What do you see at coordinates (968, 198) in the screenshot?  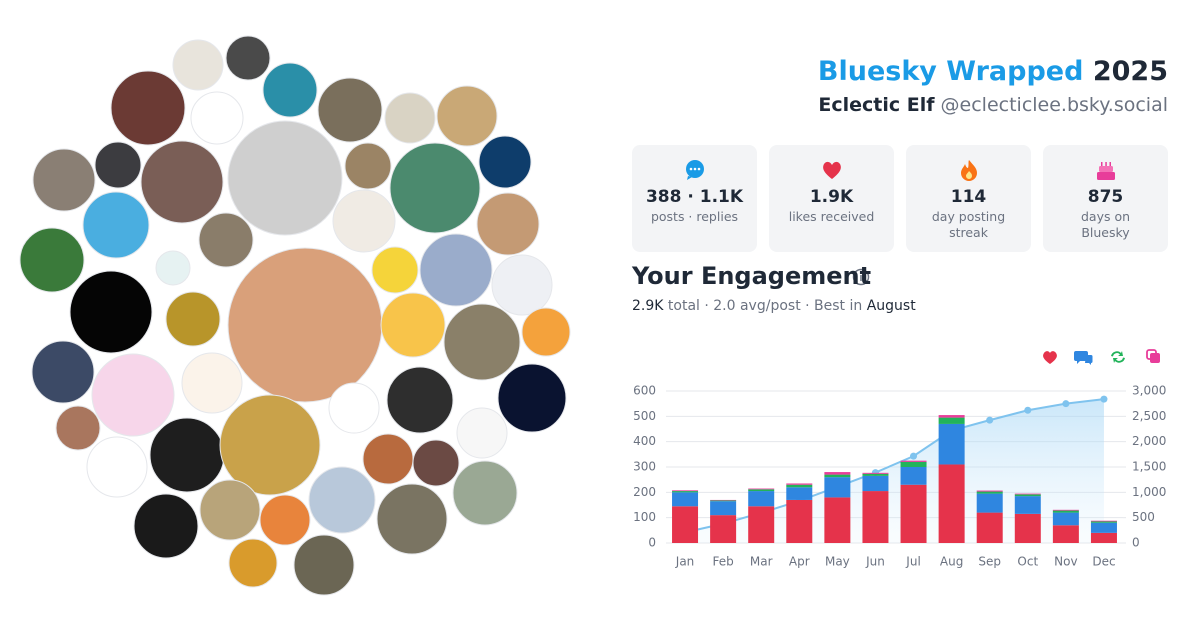 I see `stat-card: 114 day posting streak` at bounding box center [968, 198].